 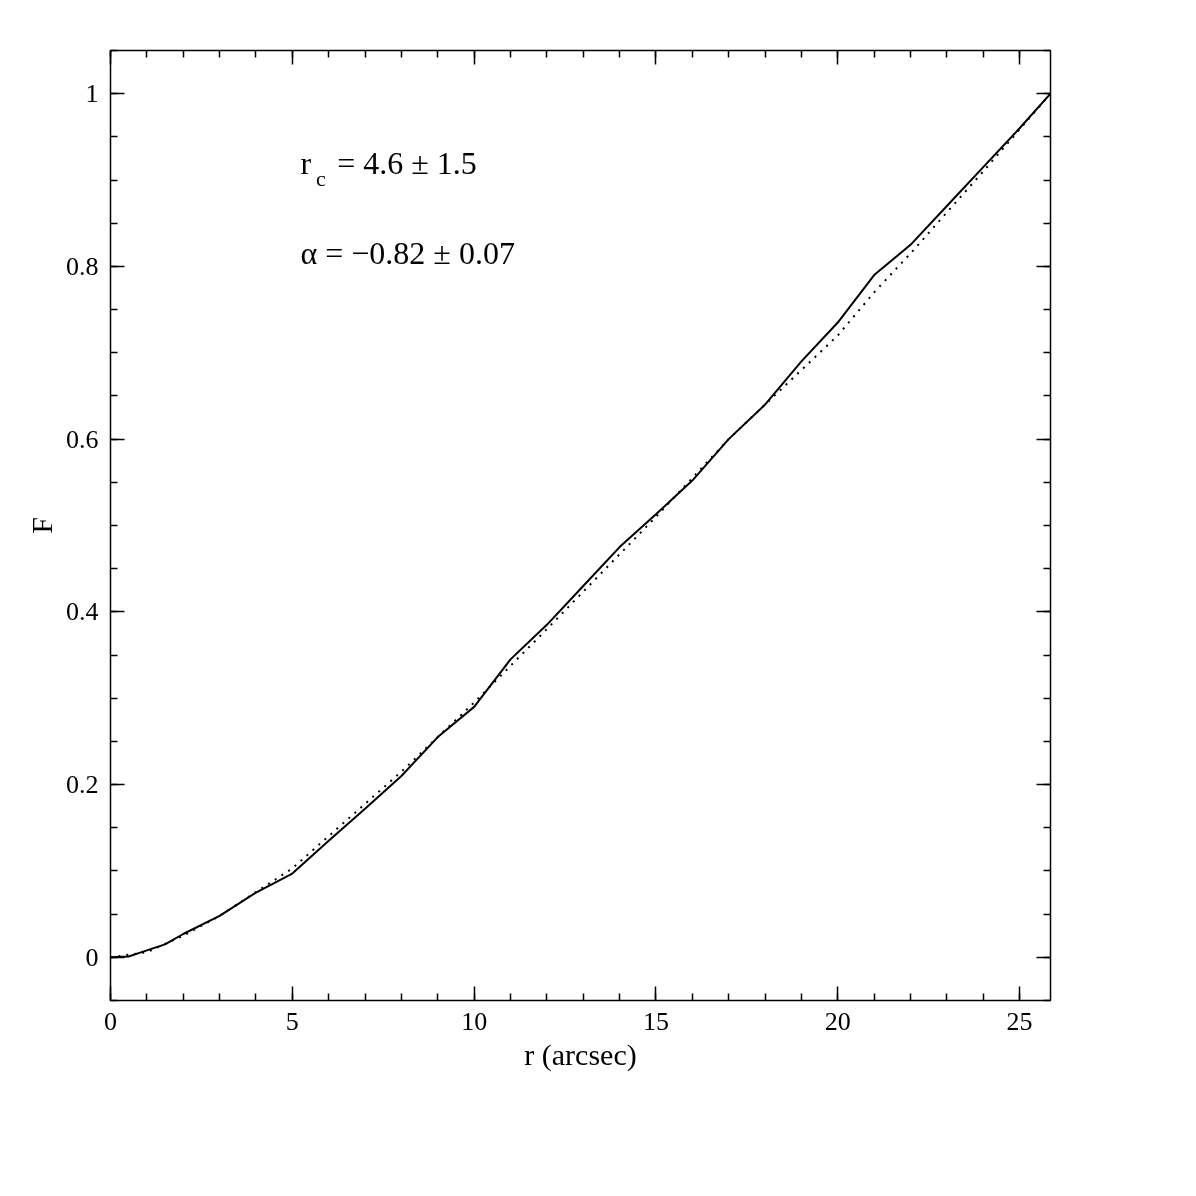 I want to click on x-tick-label: 10, so click(x=474, y=1021).